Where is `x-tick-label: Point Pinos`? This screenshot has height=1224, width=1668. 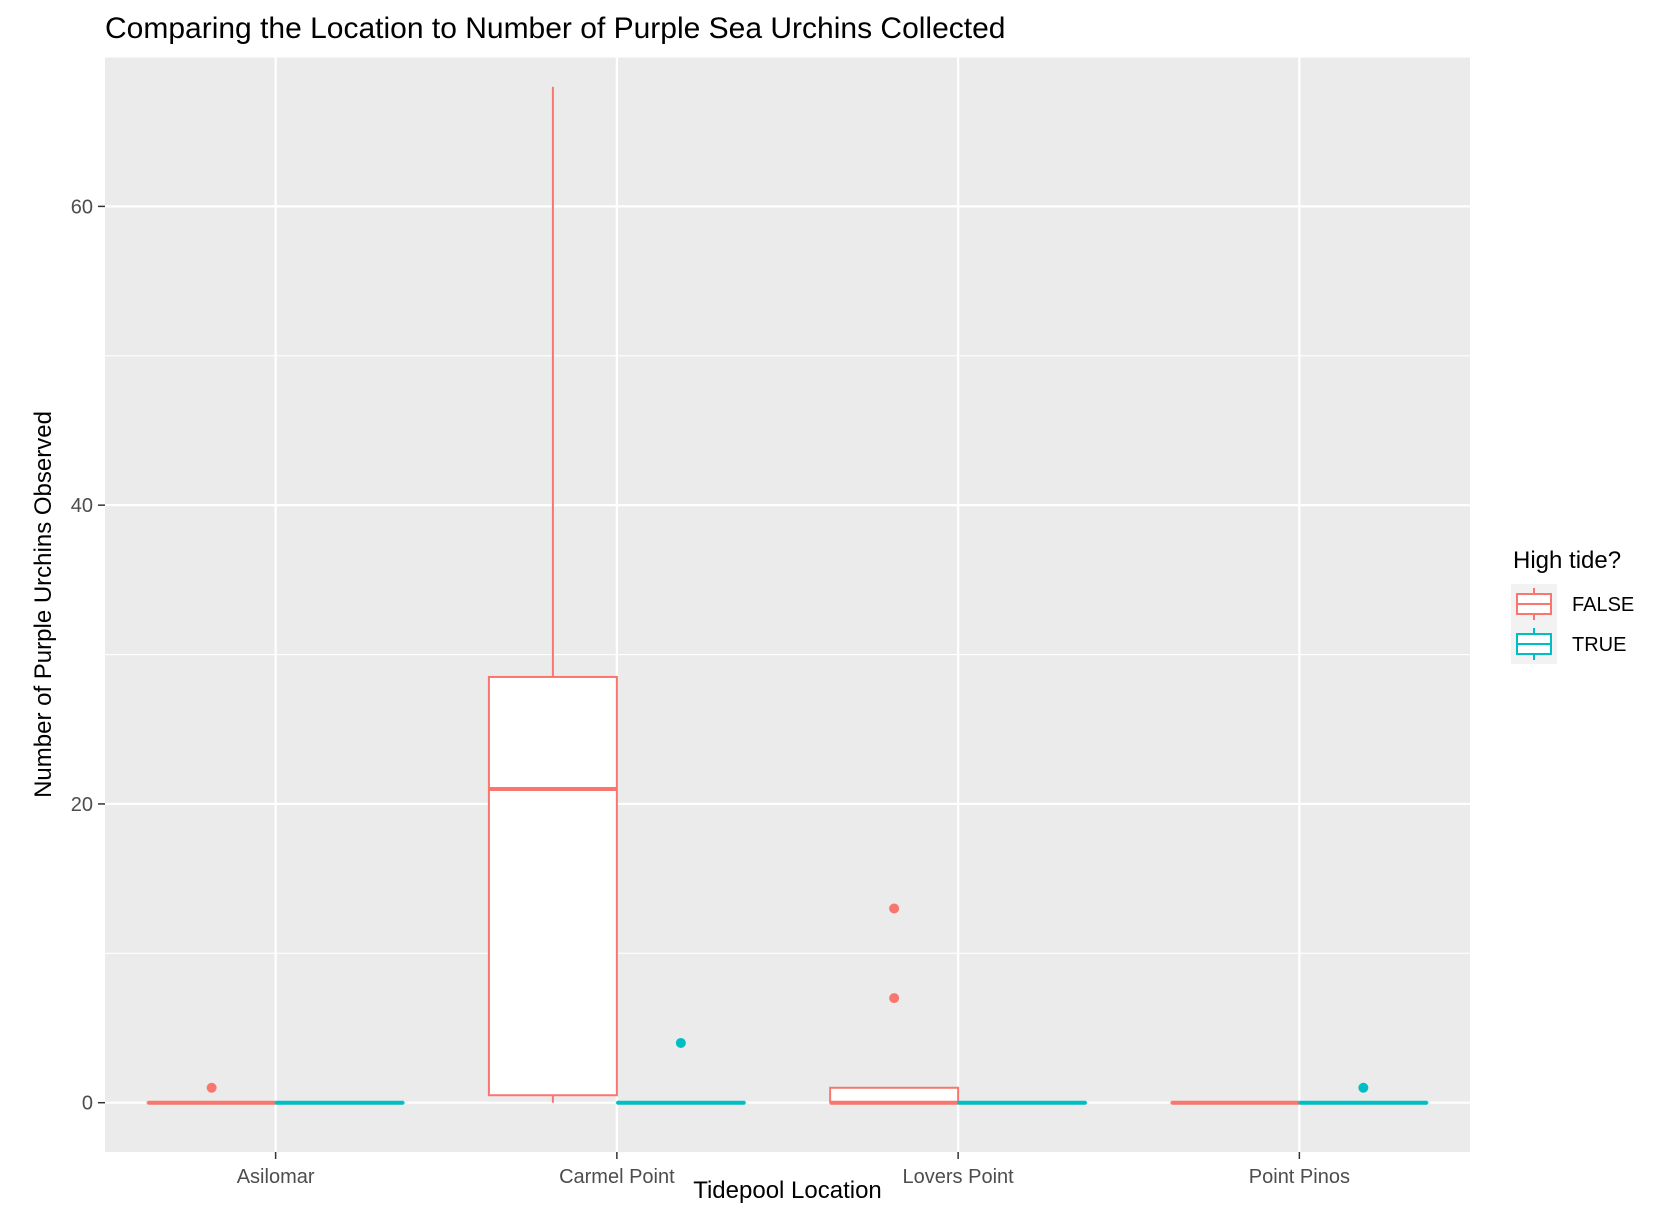
x-tick-label: Point Pinos is located at coordinates (1299, 1177).